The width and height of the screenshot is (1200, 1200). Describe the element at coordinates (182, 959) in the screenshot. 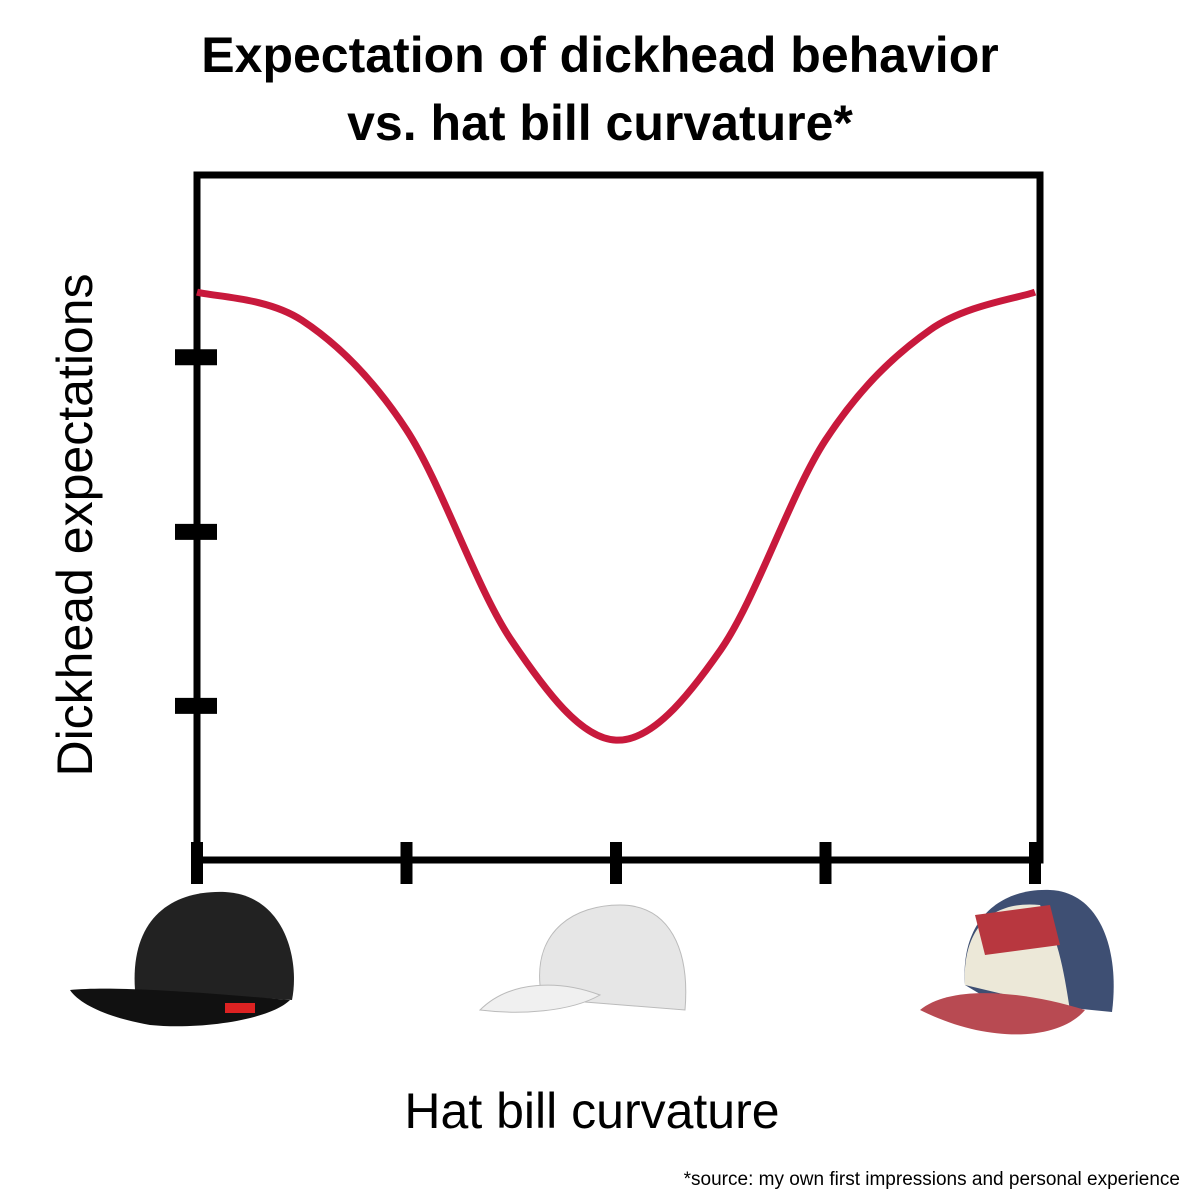

I see `hat-flat` at that location.